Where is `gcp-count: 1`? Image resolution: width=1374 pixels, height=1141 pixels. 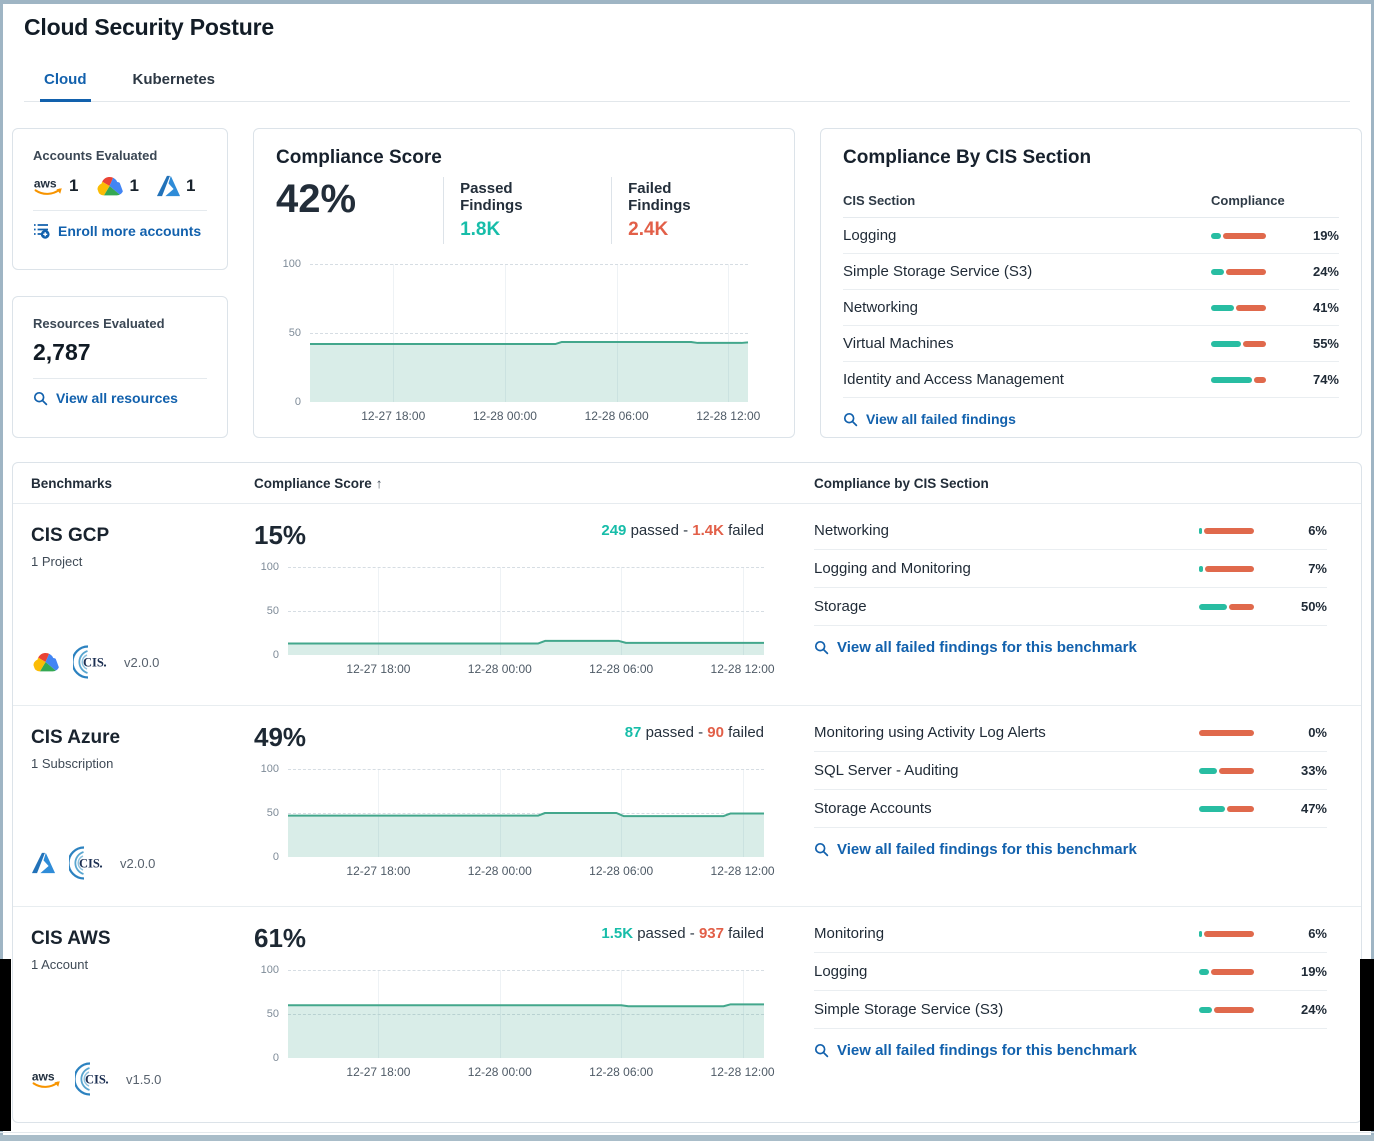 gcp-count: 1 is located at coordinates (134, 185).